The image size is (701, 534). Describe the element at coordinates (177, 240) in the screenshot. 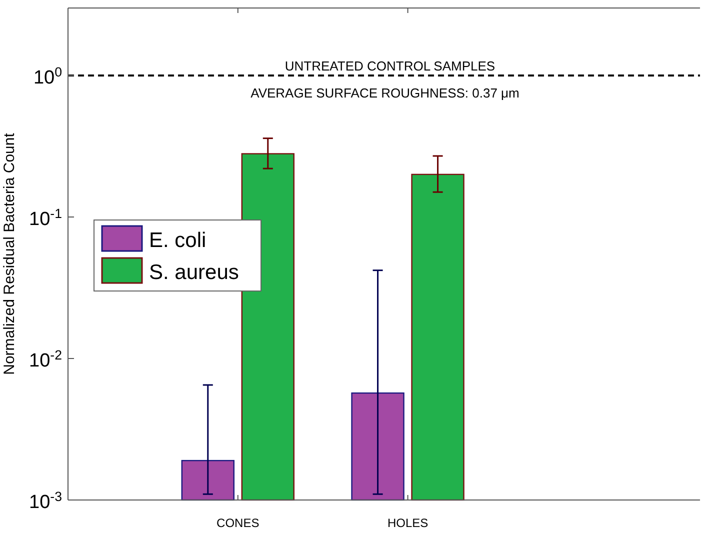

I see `legend-label: E. coli` at that location.